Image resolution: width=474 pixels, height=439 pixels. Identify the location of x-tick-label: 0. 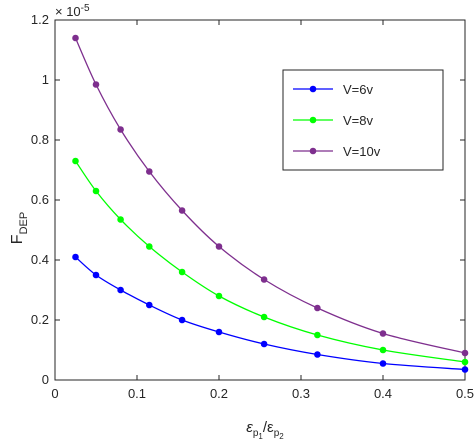
(54, 393).